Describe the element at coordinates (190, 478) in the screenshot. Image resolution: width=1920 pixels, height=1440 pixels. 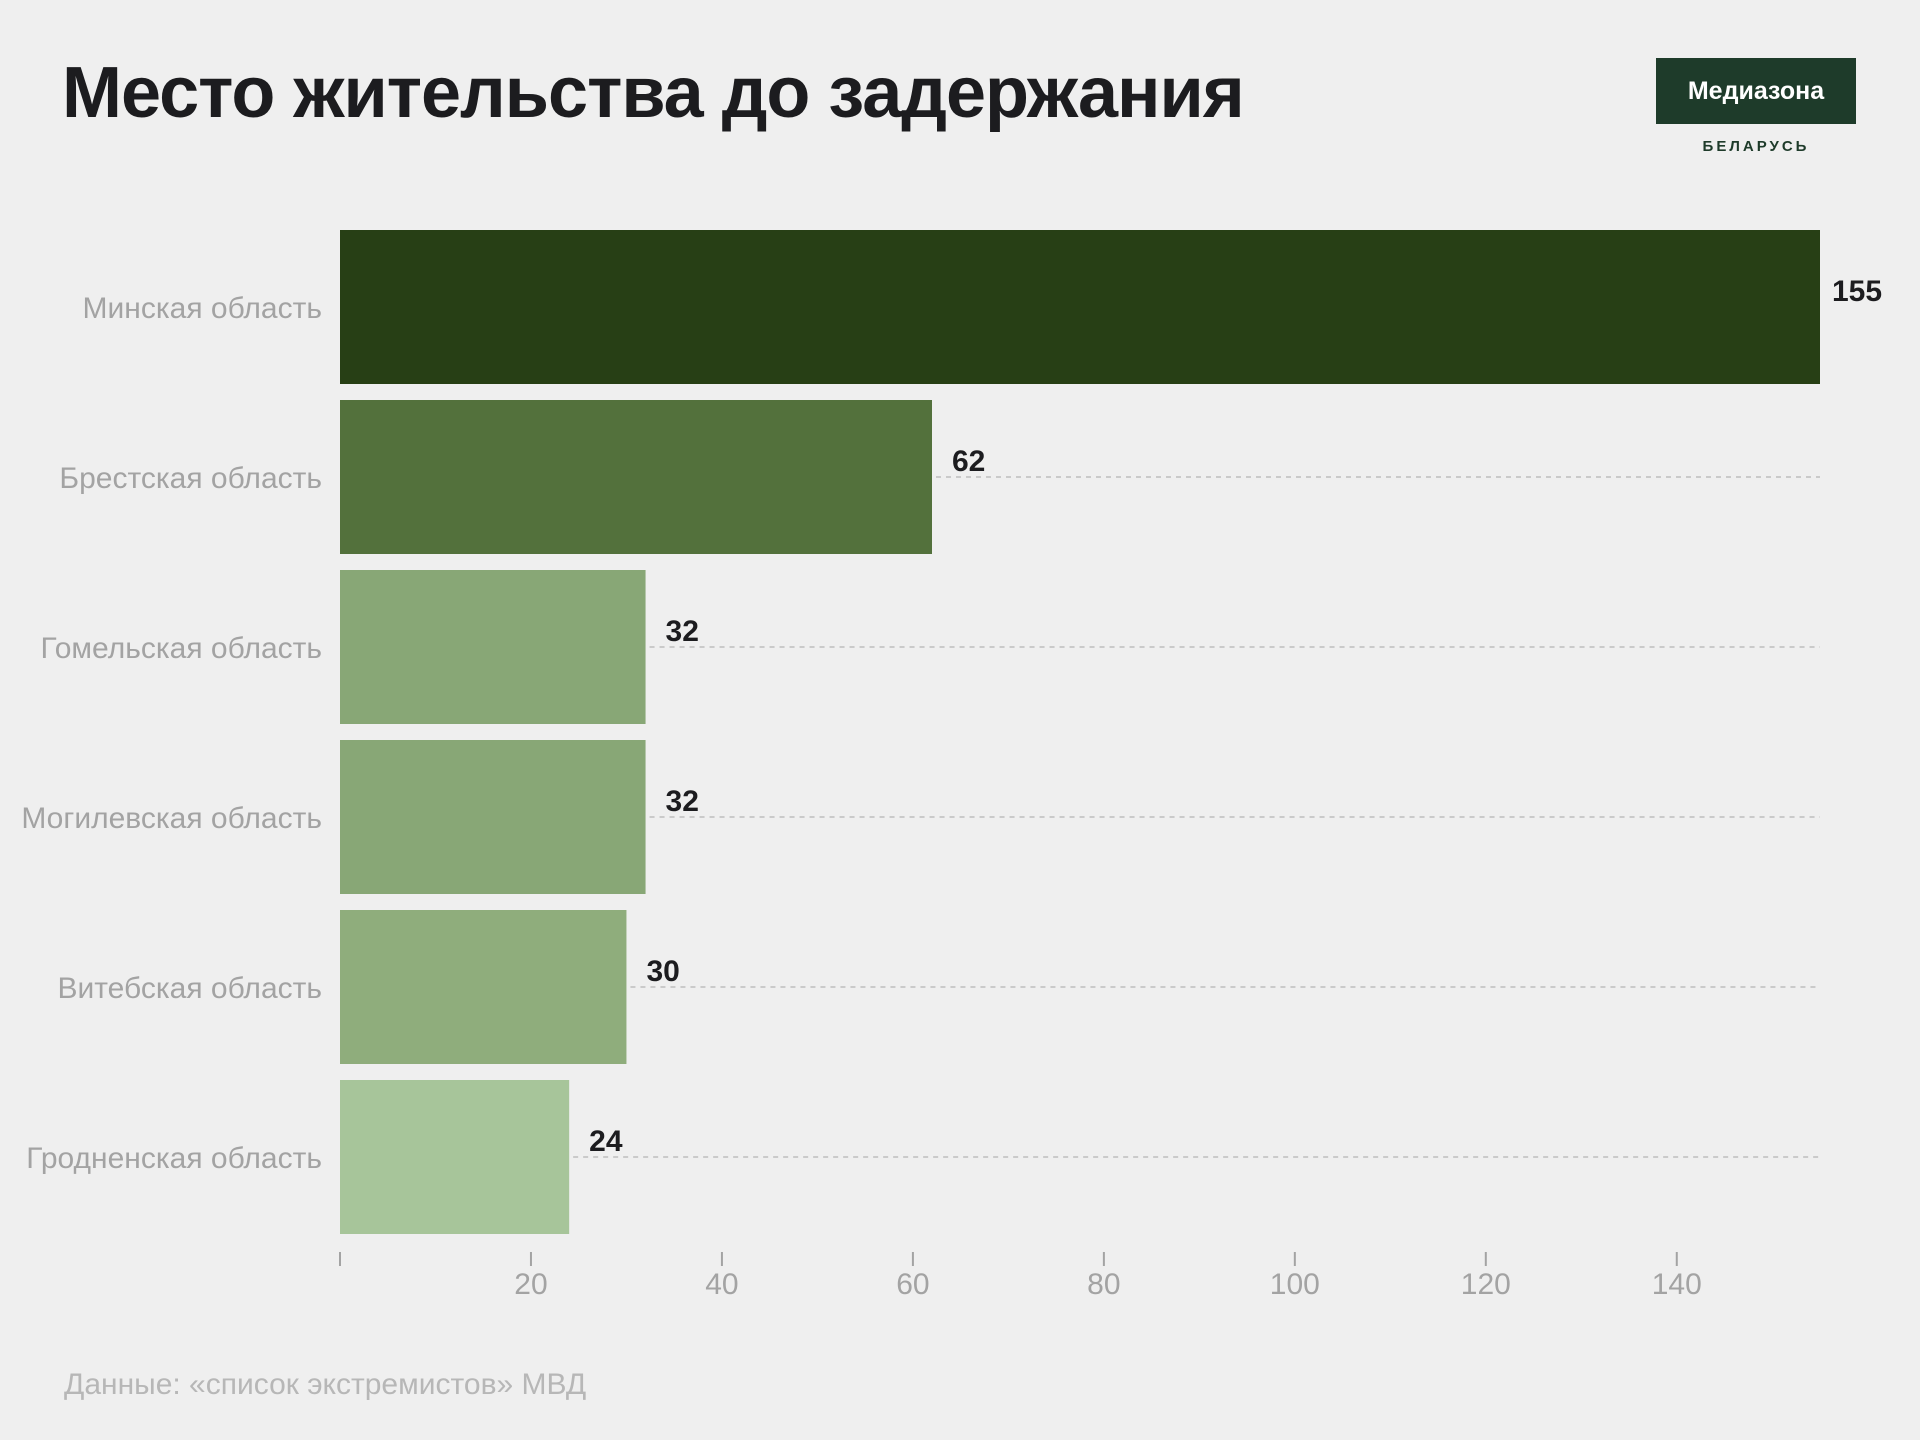
I see `category-label: Брестская область` at that location.